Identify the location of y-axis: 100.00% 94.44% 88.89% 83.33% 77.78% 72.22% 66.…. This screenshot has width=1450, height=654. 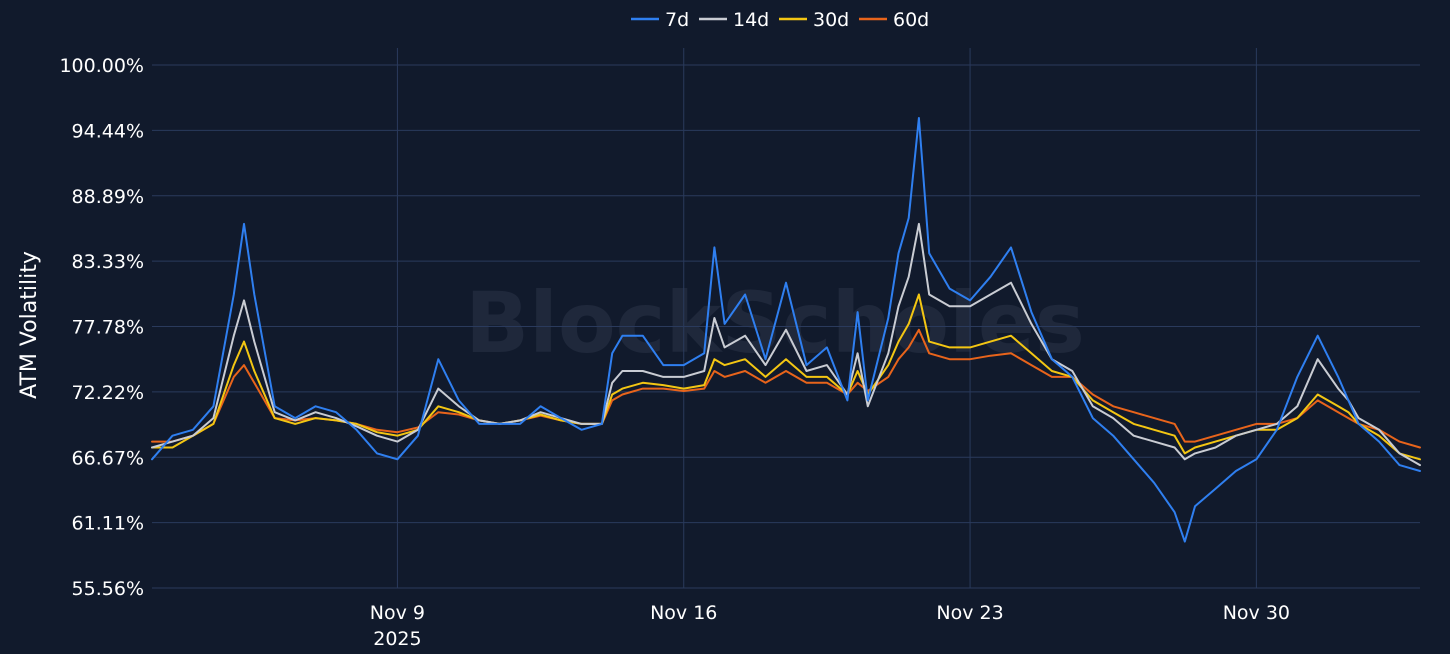
(101, 327).